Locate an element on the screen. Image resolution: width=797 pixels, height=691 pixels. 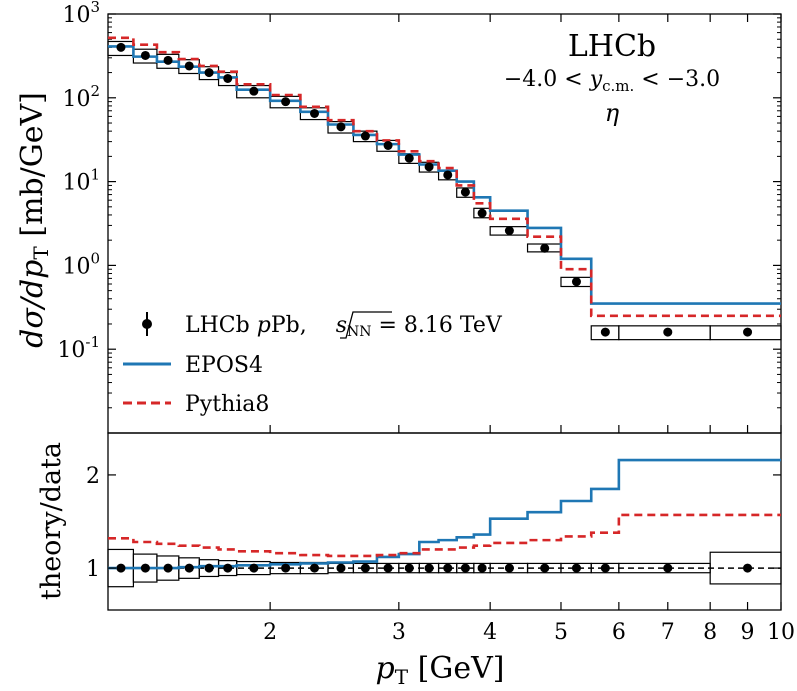
legend-pythia-label: Pythia8 is located at coordinates (227, 404).